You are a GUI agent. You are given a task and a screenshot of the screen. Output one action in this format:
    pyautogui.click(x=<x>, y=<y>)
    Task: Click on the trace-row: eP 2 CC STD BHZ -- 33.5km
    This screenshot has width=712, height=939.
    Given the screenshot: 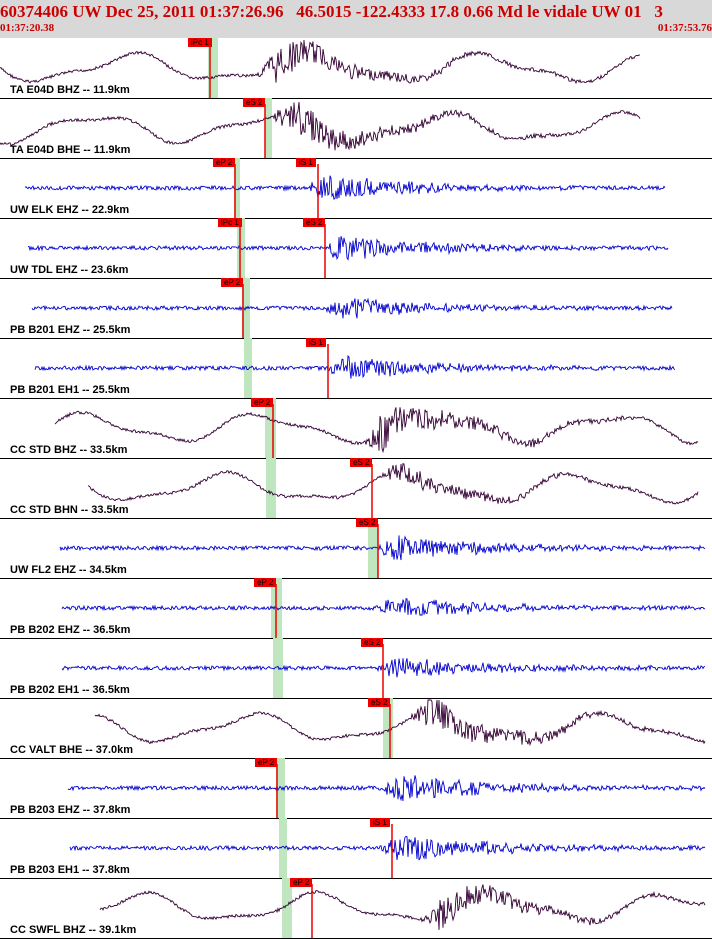 What is the action you would take?
    pyautogui.click(x=356, y=428)
    